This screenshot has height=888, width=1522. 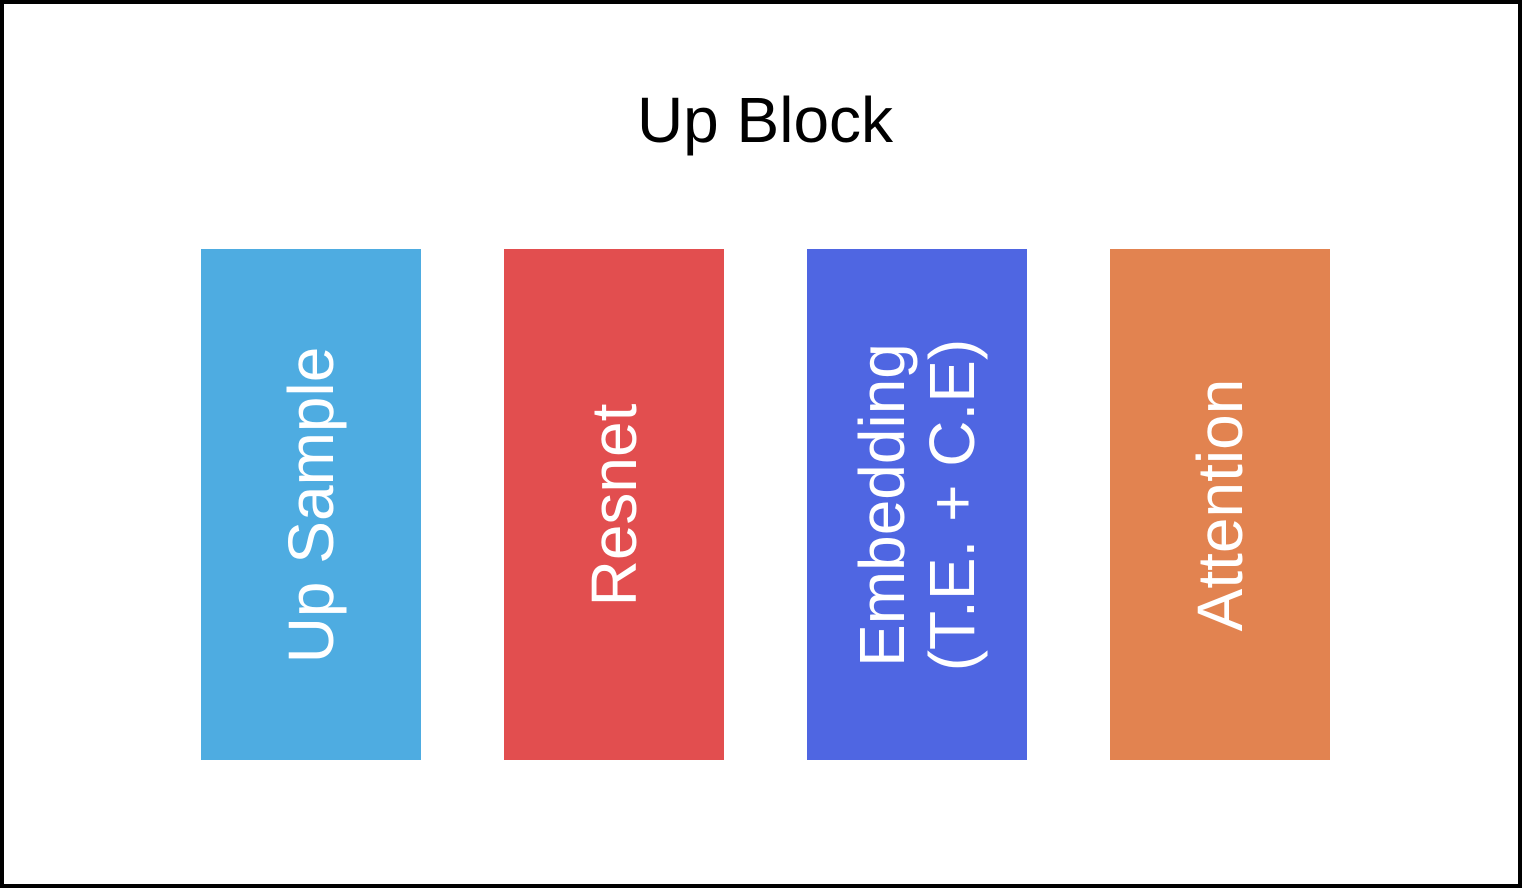 I want to click on block-resnet-label: Resnet, so click(x=614, y=504).